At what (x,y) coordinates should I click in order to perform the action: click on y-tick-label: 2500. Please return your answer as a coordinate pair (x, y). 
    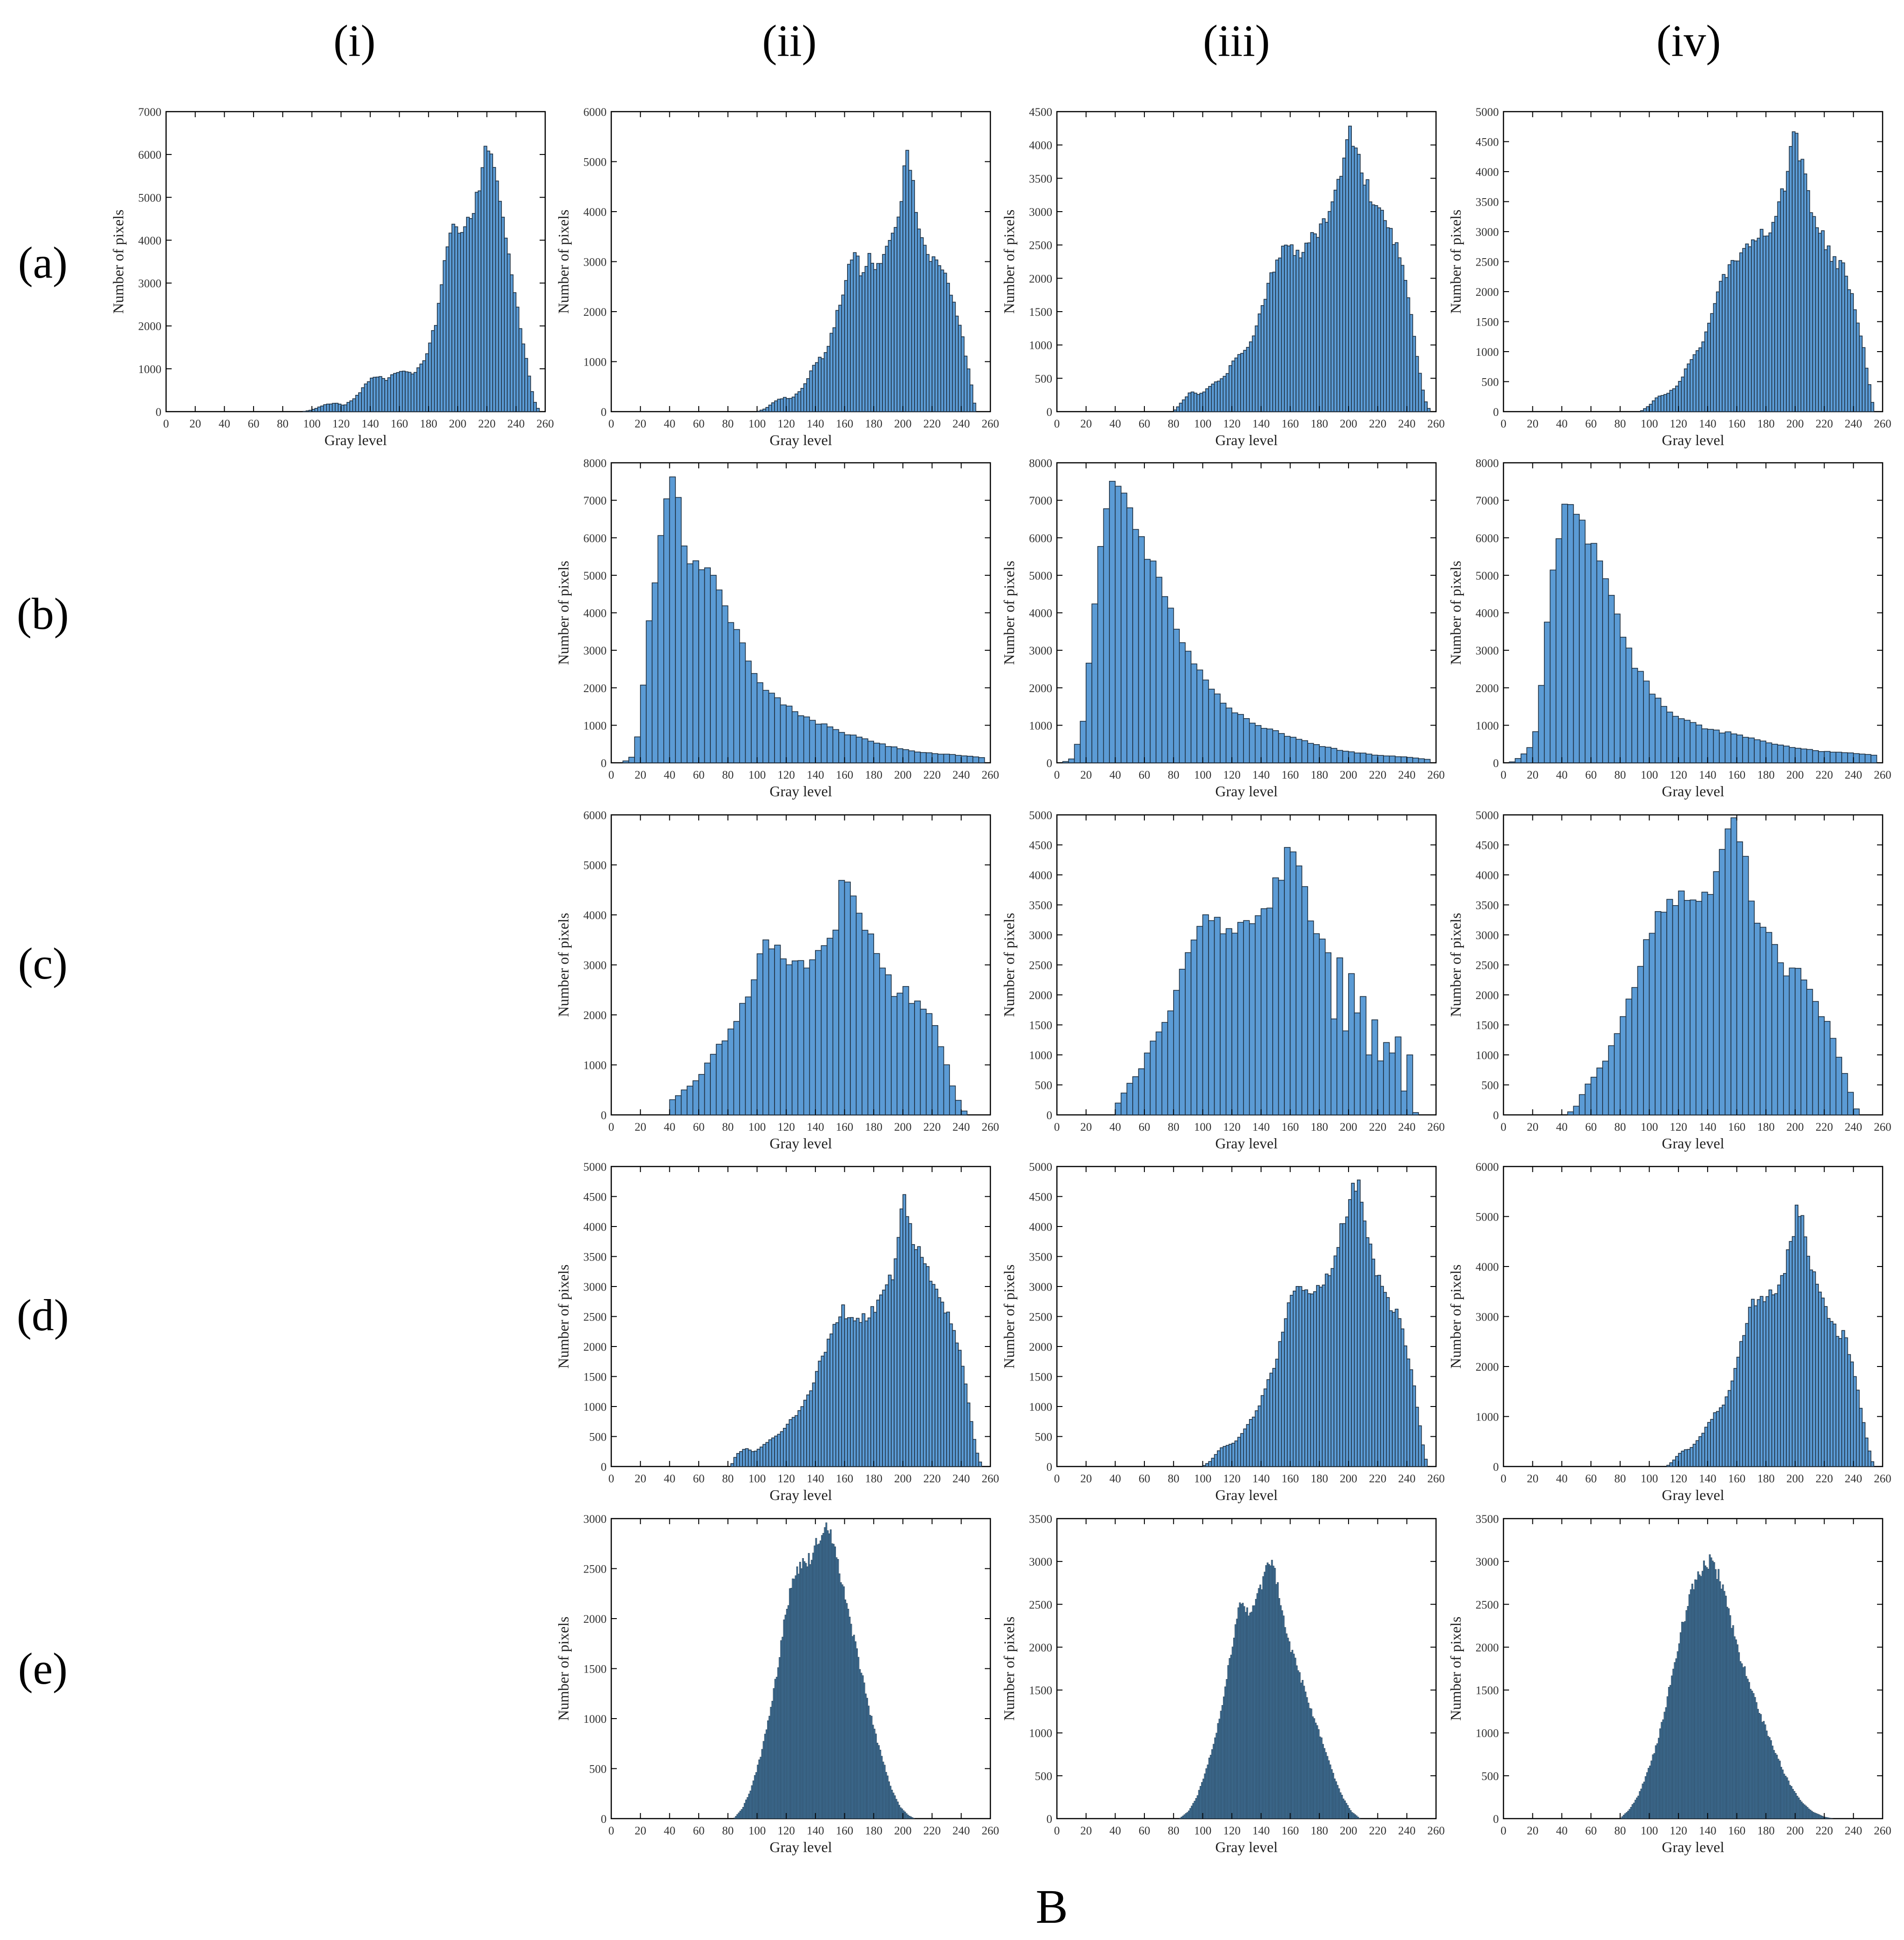
    Looking at the image, I should click on (1487, 1605).